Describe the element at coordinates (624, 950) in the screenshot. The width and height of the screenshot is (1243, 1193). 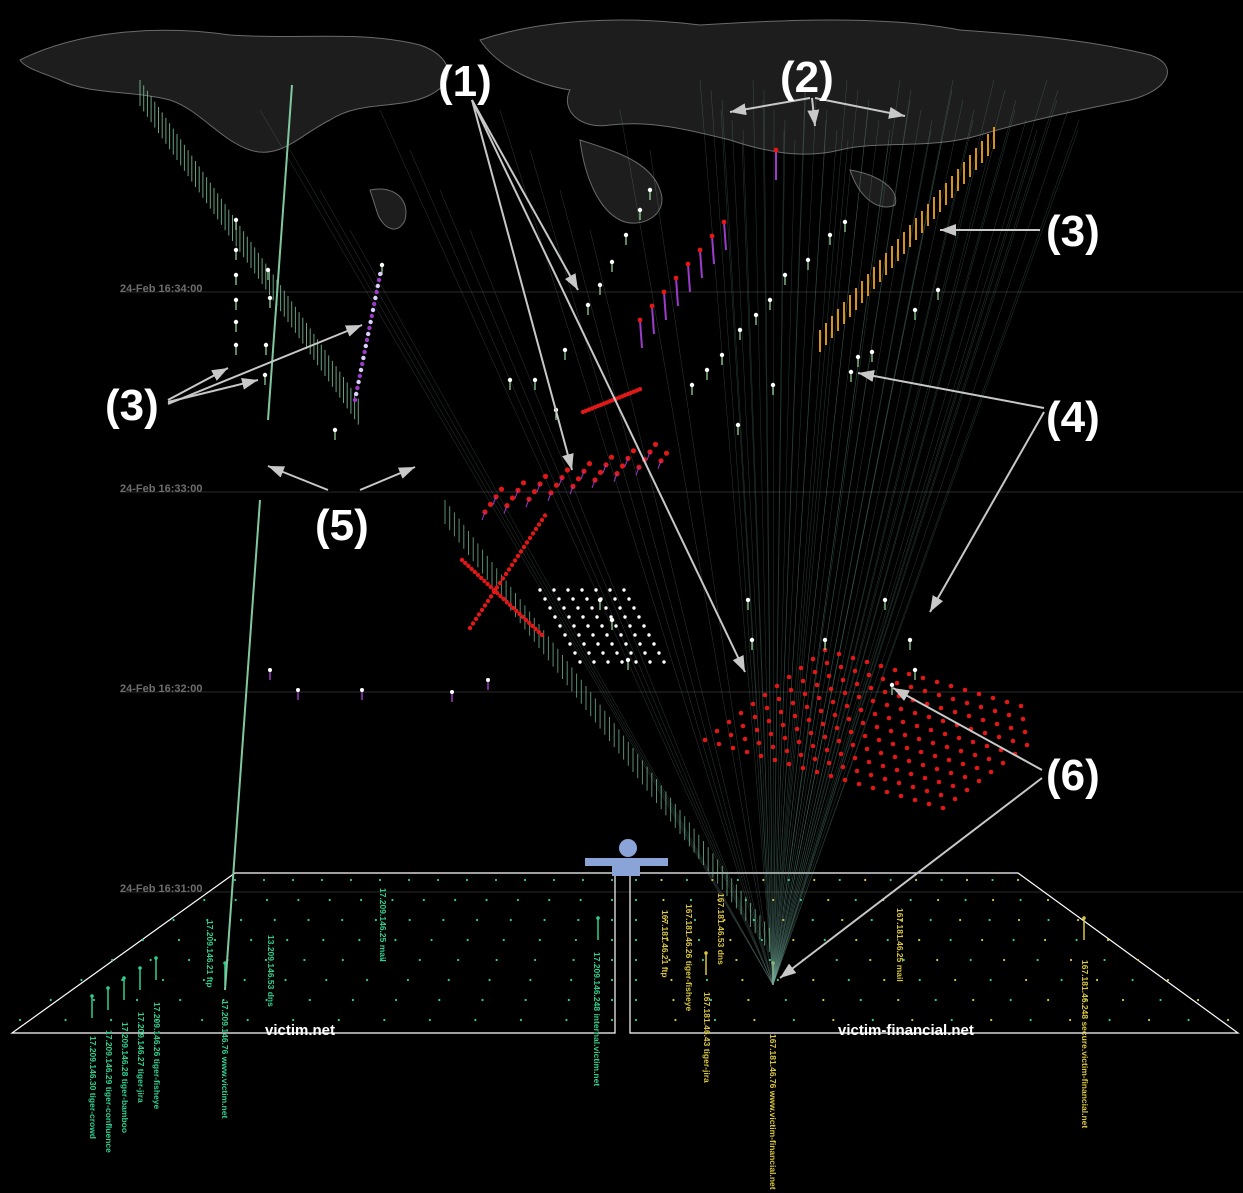
I see `host-grid-dots` at that location.